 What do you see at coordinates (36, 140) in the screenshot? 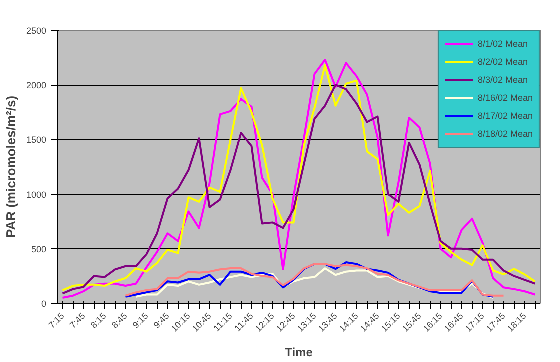
I see `y-tick-label: 1500` at bounding box center [36, 140].